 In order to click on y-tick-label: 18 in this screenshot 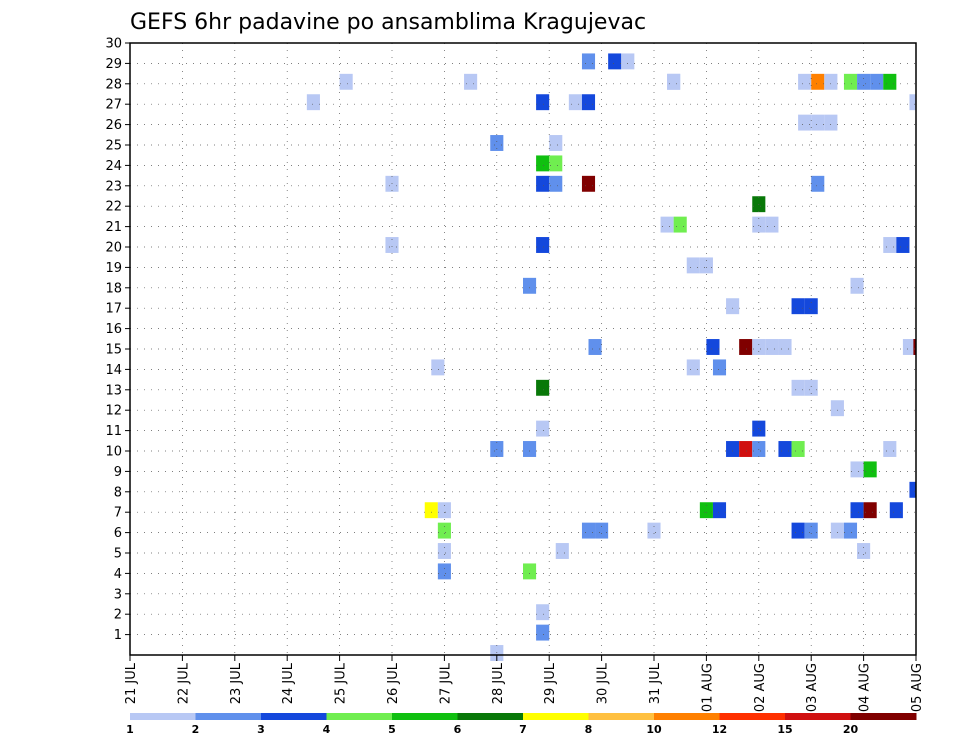, I will do `click(113, 288)`.